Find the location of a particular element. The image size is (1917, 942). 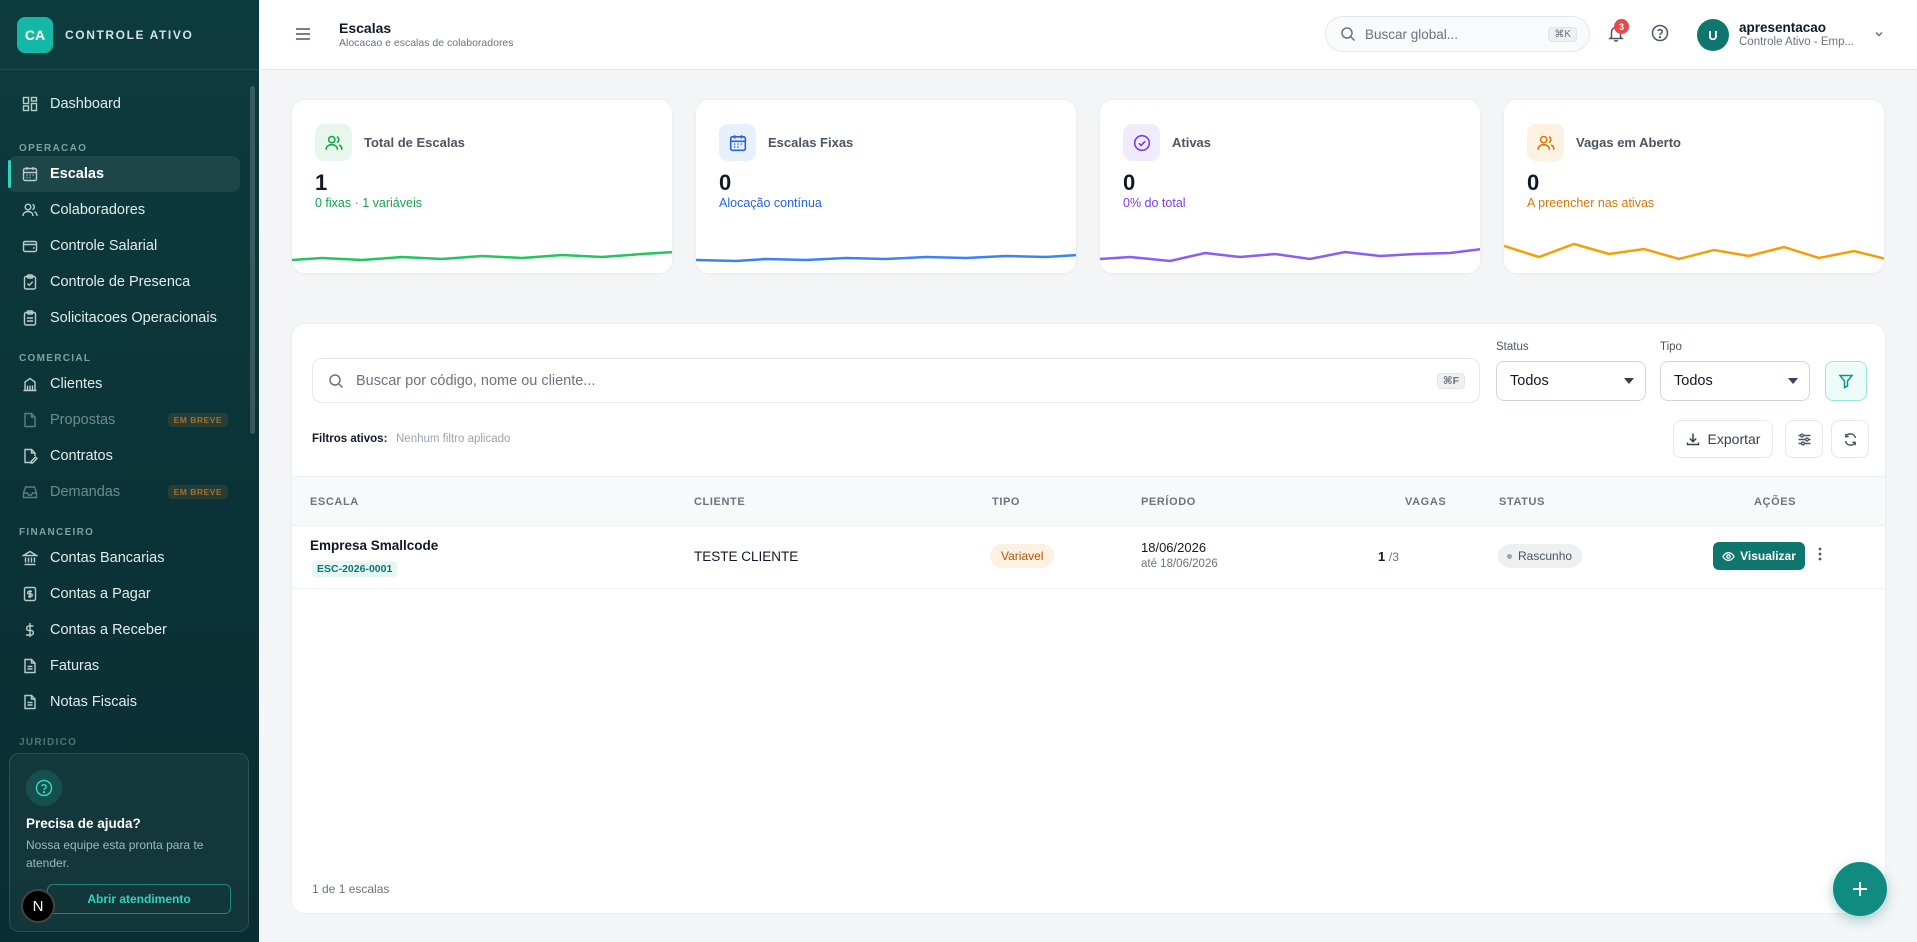

shortcut-hint: ⌘K is located at coordinates (1562, 34).